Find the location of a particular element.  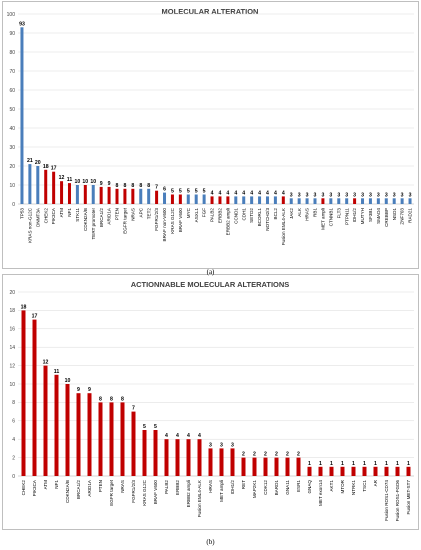

x-tick-label-a: PTPN11 is located at coordinates (346, 216).